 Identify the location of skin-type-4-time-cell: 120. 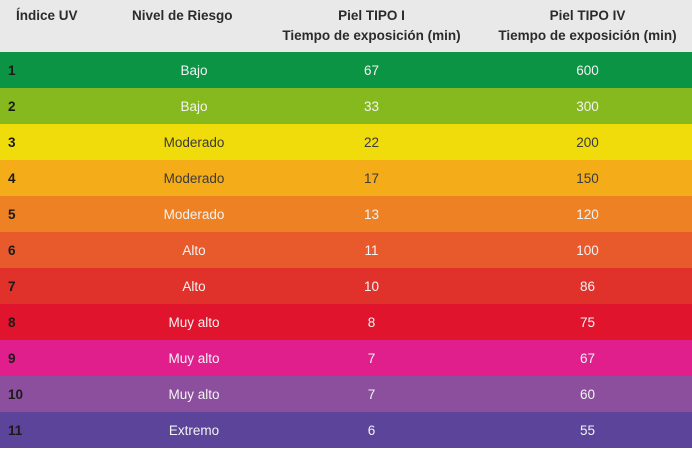
(587, 214).